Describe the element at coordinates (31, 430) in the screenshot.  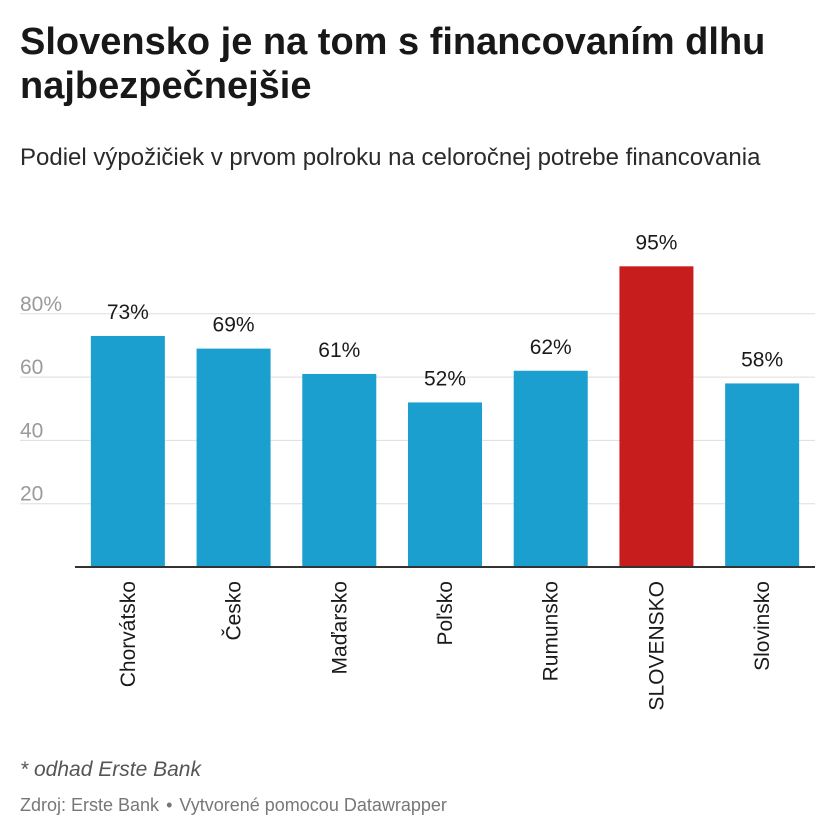
I see `y-tick-label: 40` at that location.